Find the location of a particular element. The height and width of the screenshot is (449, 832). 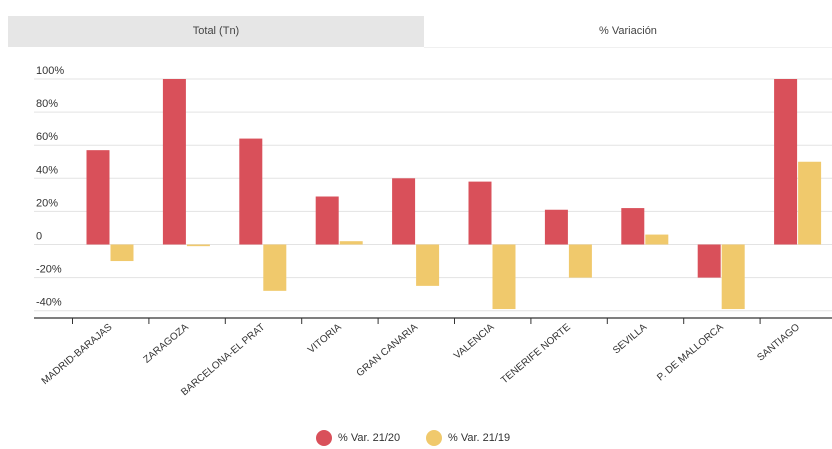

tab-bar: Total (Tn) % Variación is located at coordinates (420, 32).